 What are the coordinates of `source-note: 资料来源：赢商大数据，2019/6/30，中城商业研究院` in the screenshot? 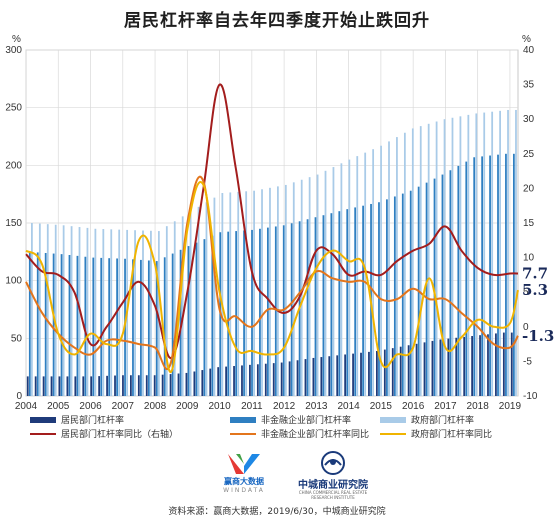 It's located at (277, 512).